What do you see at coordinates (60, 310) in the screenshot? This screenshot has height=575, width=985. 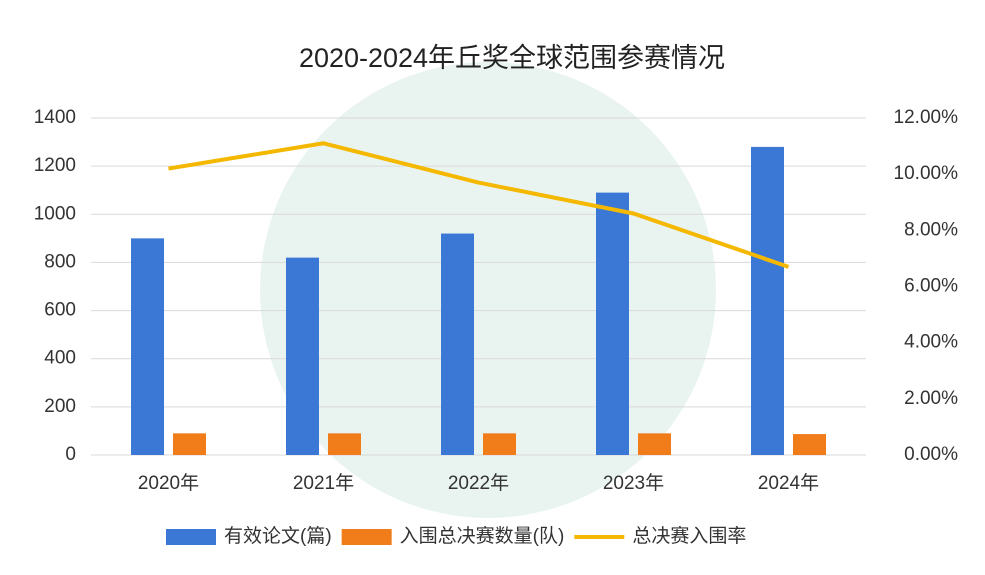 I see `y-tick-label: 600` at bounding box center [60, 310].